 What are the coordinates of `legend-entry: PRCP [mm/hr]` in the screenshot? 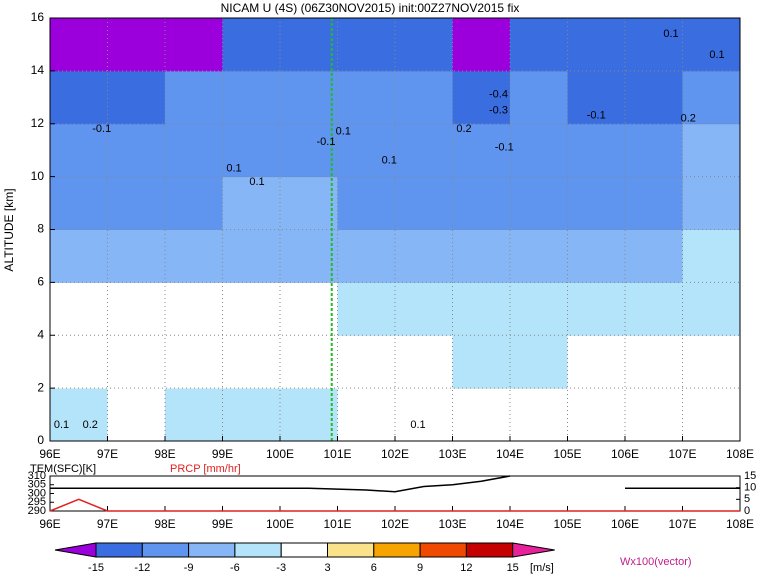 It's located at (205, 469).